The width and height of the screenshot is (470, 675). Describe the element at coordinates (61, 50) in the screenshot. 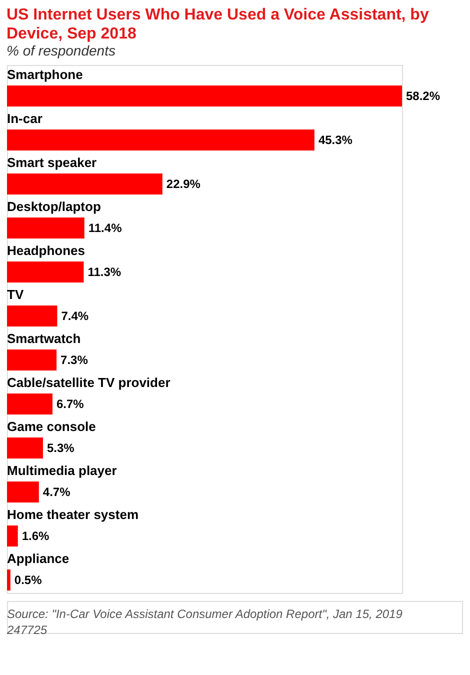

I see `chart-subtitle: % of respondents` at that location.